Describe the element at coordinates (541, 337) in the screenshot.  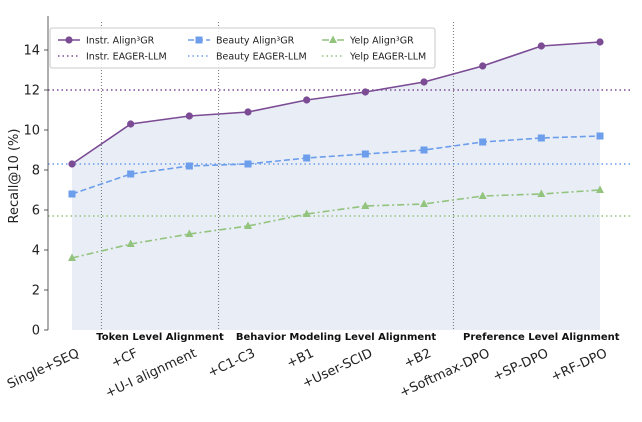
I see `section-label: Preference Level Alignment` at that location.